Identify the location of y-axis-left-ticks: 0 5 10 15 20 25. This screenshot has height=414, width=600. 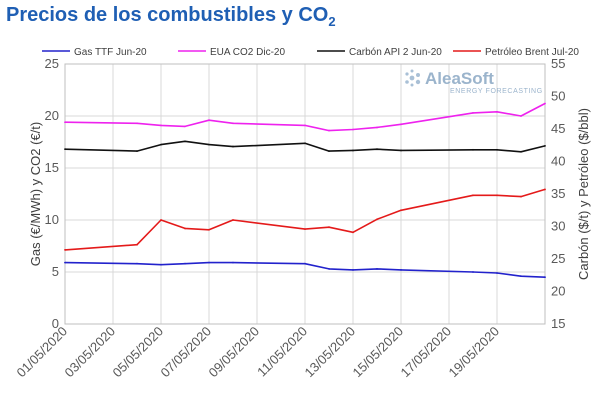
(52, 193).